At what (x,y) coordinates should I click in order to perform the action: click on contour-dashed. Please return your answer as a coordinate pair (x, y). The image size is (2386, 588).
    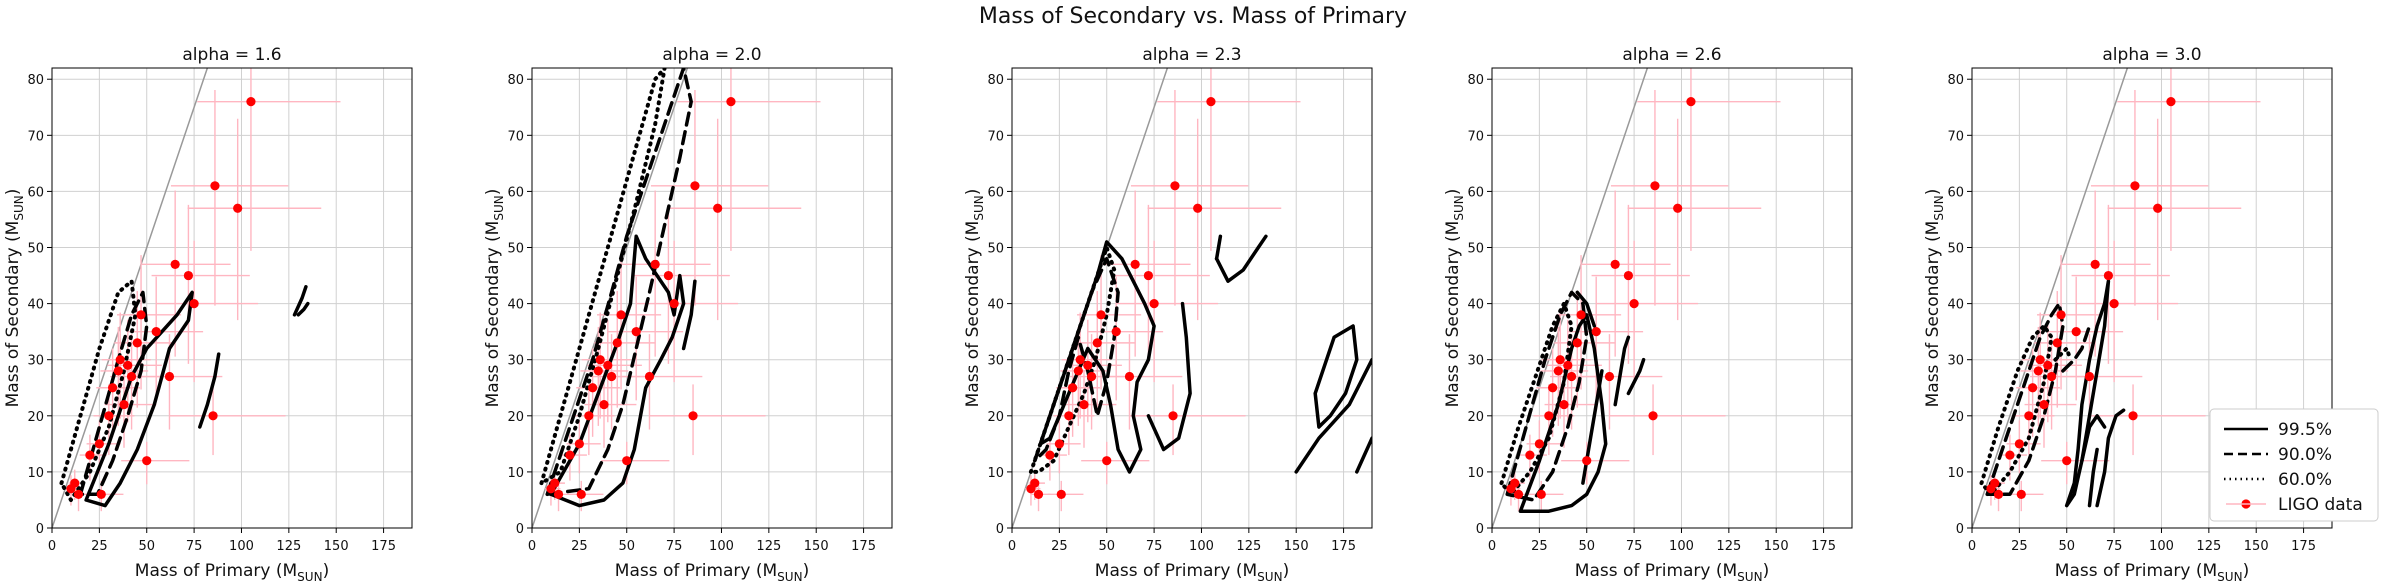
    Looking at the image, I should click on (619, 282).